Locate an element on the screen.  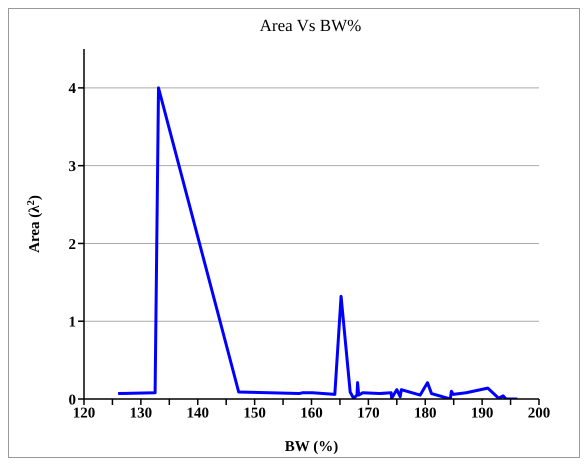
x-tick-label: 170 is located at coordinates (368, 414).